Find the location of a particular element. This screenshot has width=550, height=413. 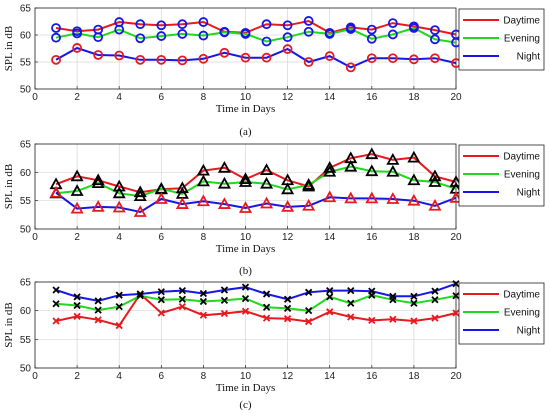

x-axis-label: Time in Days is located at coordinates (246, 109).